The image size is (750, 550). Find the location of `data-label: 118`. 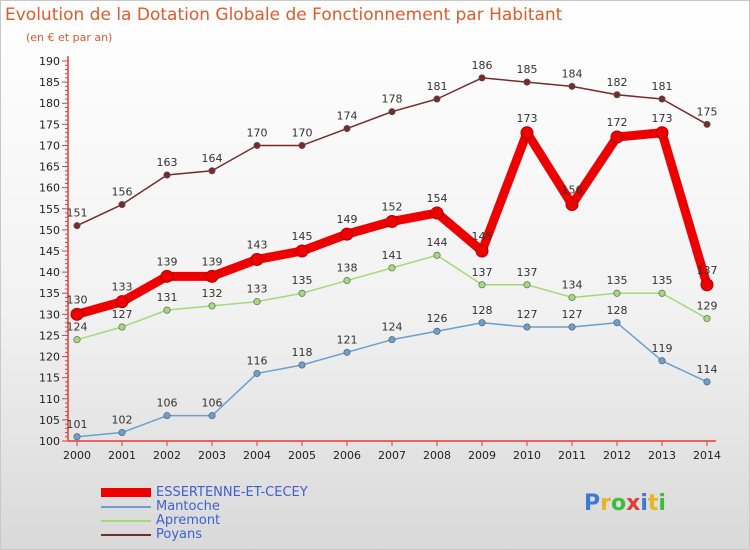

data-label: 118 is located at coordinates (302, 352).